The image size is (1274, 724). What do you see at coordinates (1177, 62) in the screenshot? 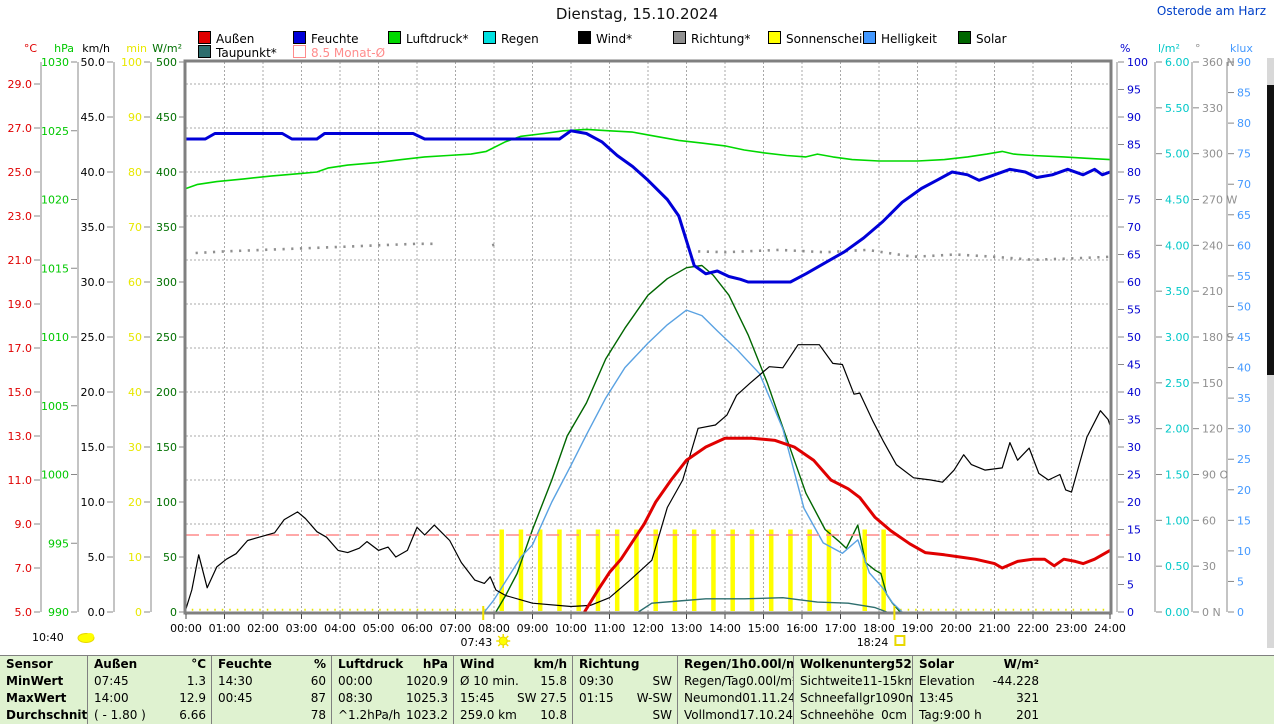
I see `axis-tick-label-lm2: 6.00` at bounding box center [1177, 62].